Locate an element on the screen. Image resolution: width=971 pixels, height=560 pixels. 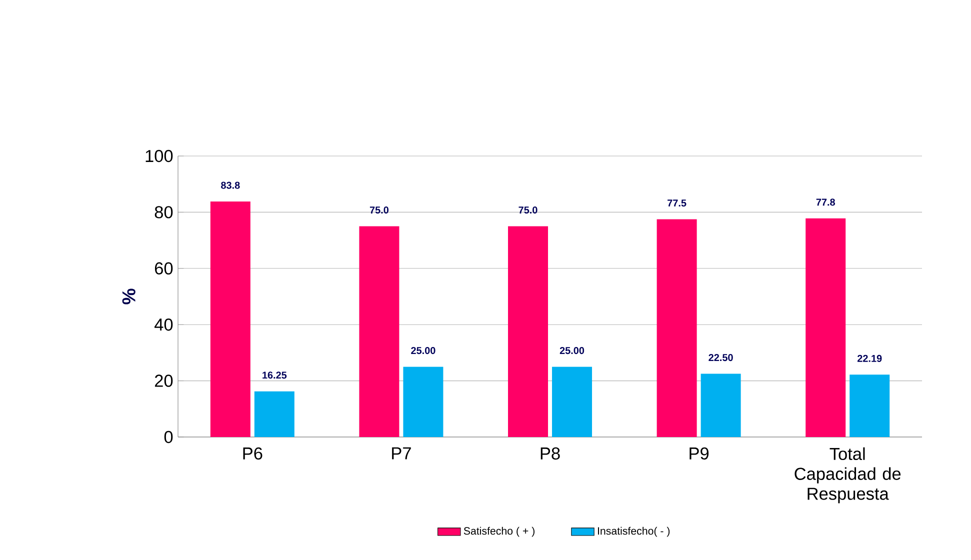
y-tick-label: 40 is located at coordinates (163, 324).